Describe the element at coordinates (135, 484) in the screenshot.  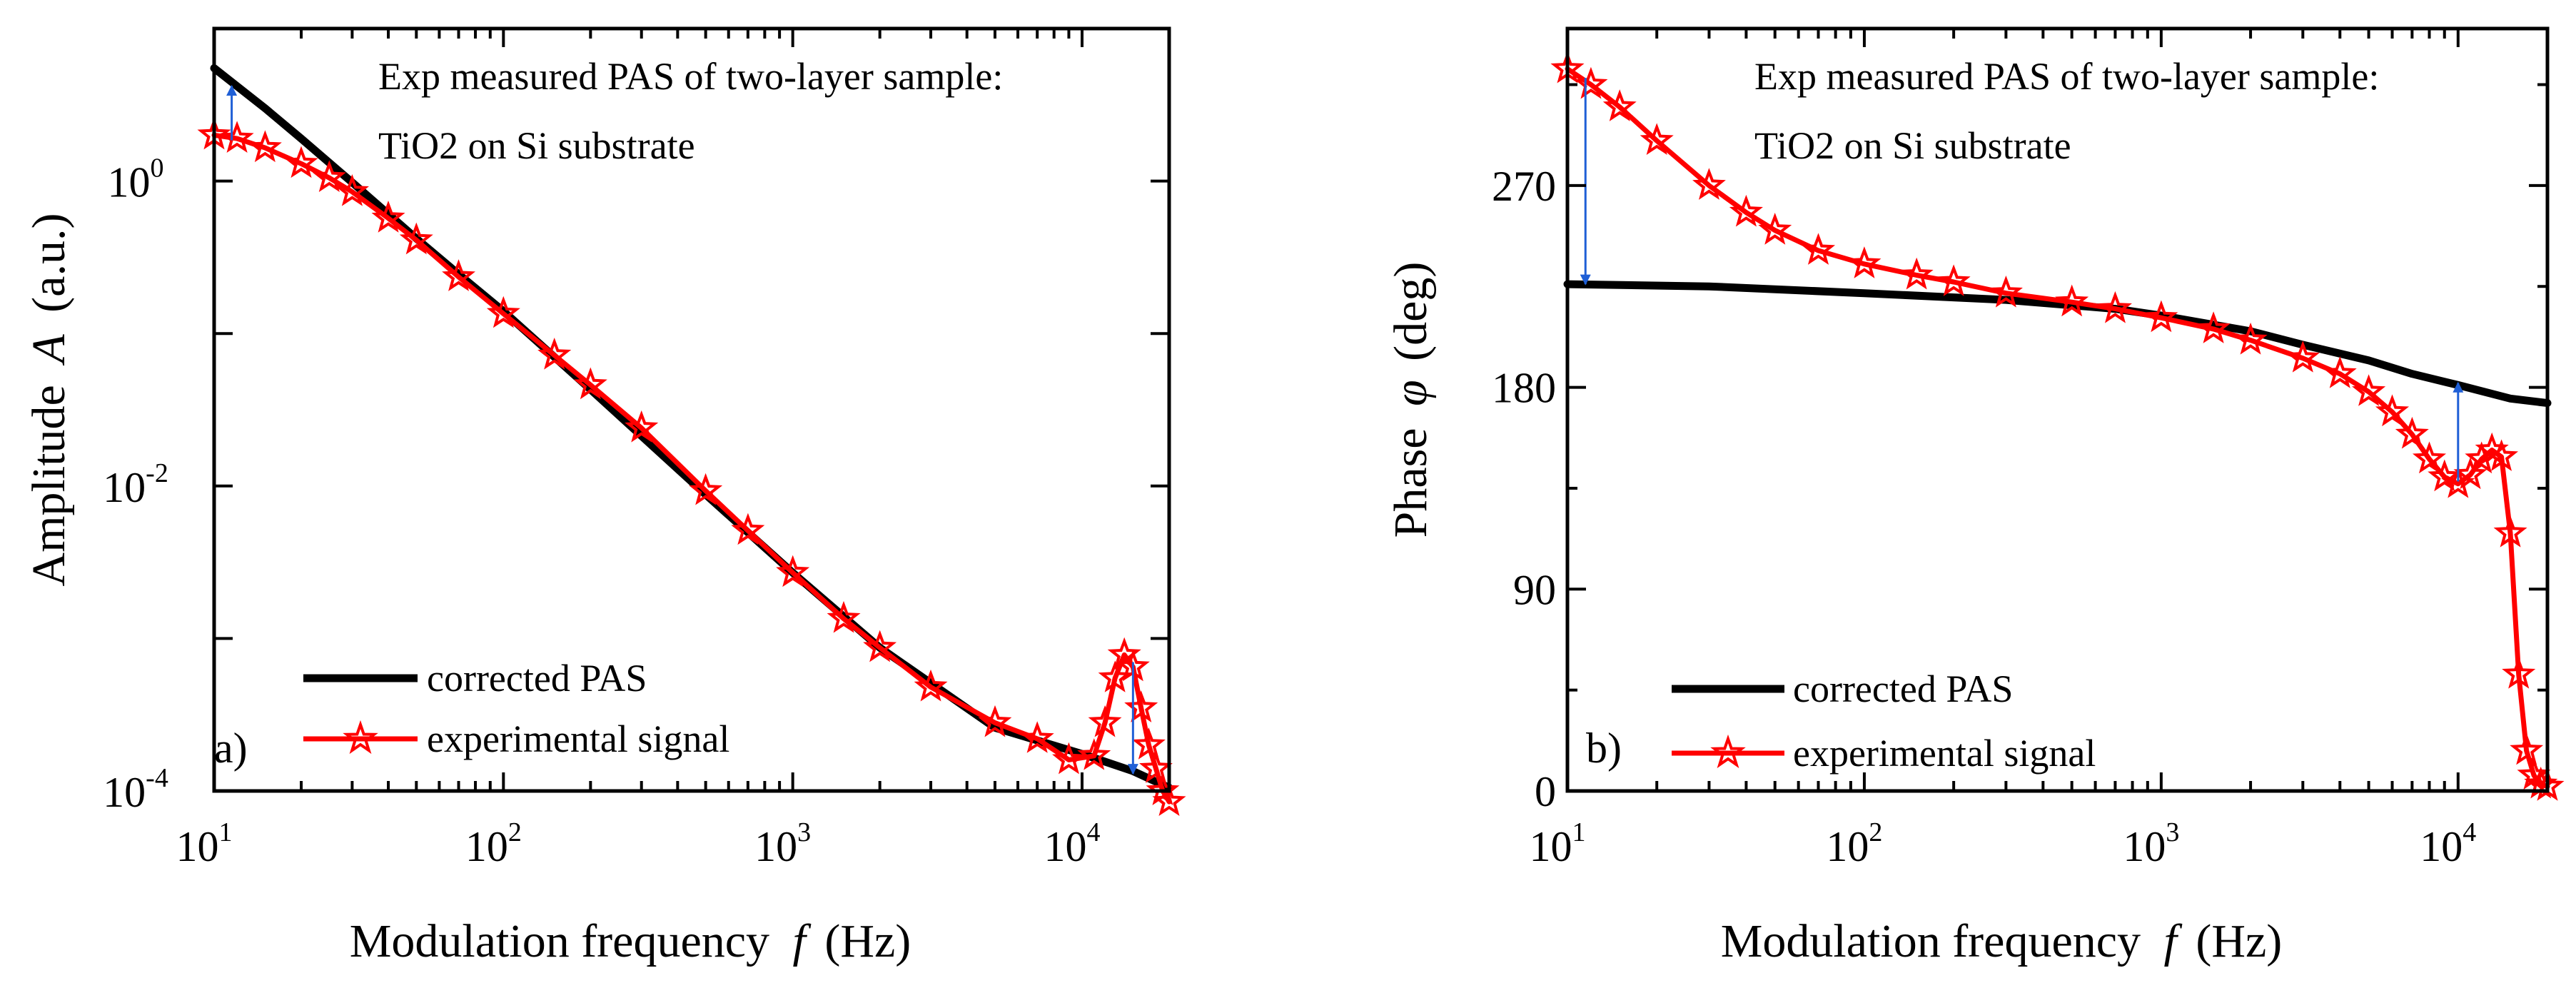
I see `y-tick-label: 10-2` at that location.